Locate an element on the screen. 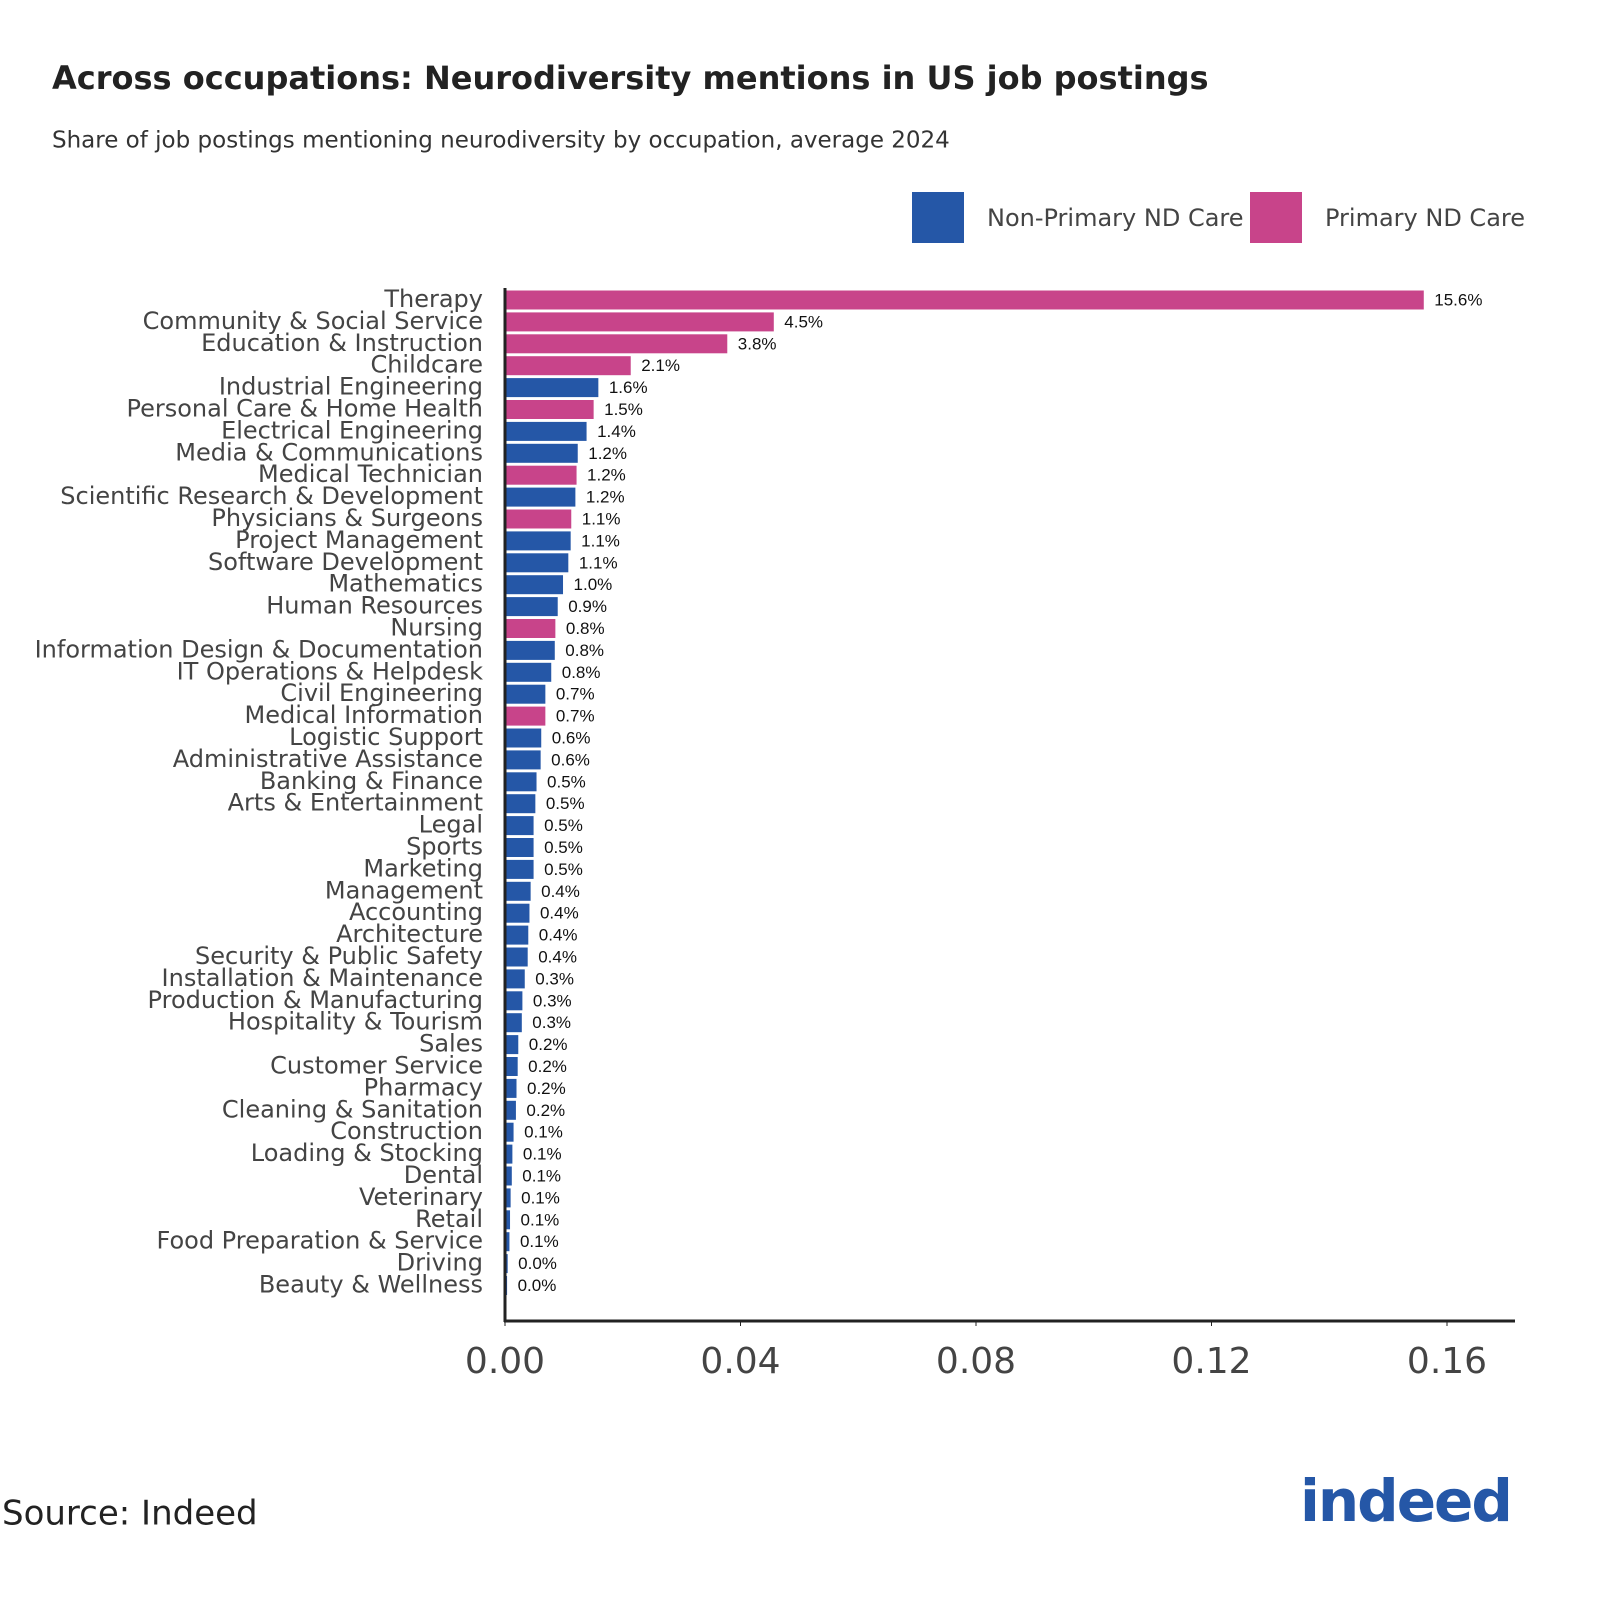 This screenshot has width=1600, height=1600. x-tick-label: 0.08 is located at coordinates (976, 1361).